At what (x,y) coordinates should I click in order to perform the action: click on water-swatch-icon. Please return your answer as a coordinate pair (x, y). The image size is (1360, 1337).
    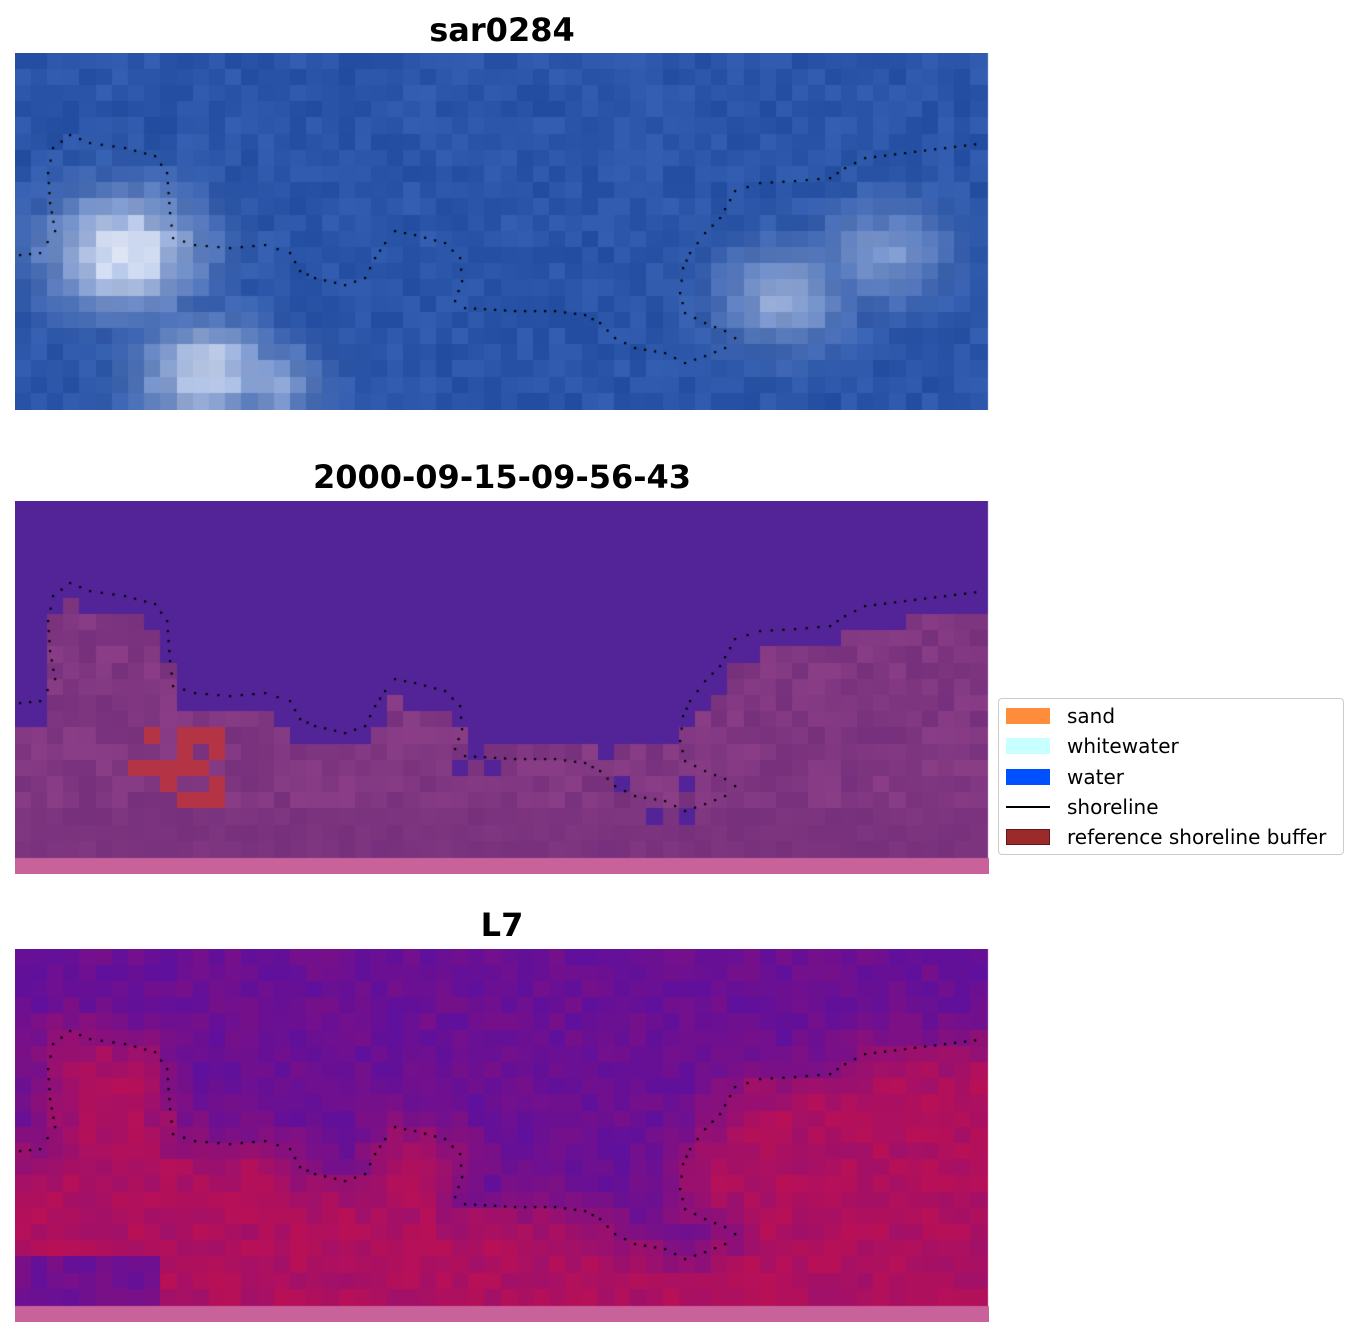
    Looking at the image, I should click on (1028, 777).